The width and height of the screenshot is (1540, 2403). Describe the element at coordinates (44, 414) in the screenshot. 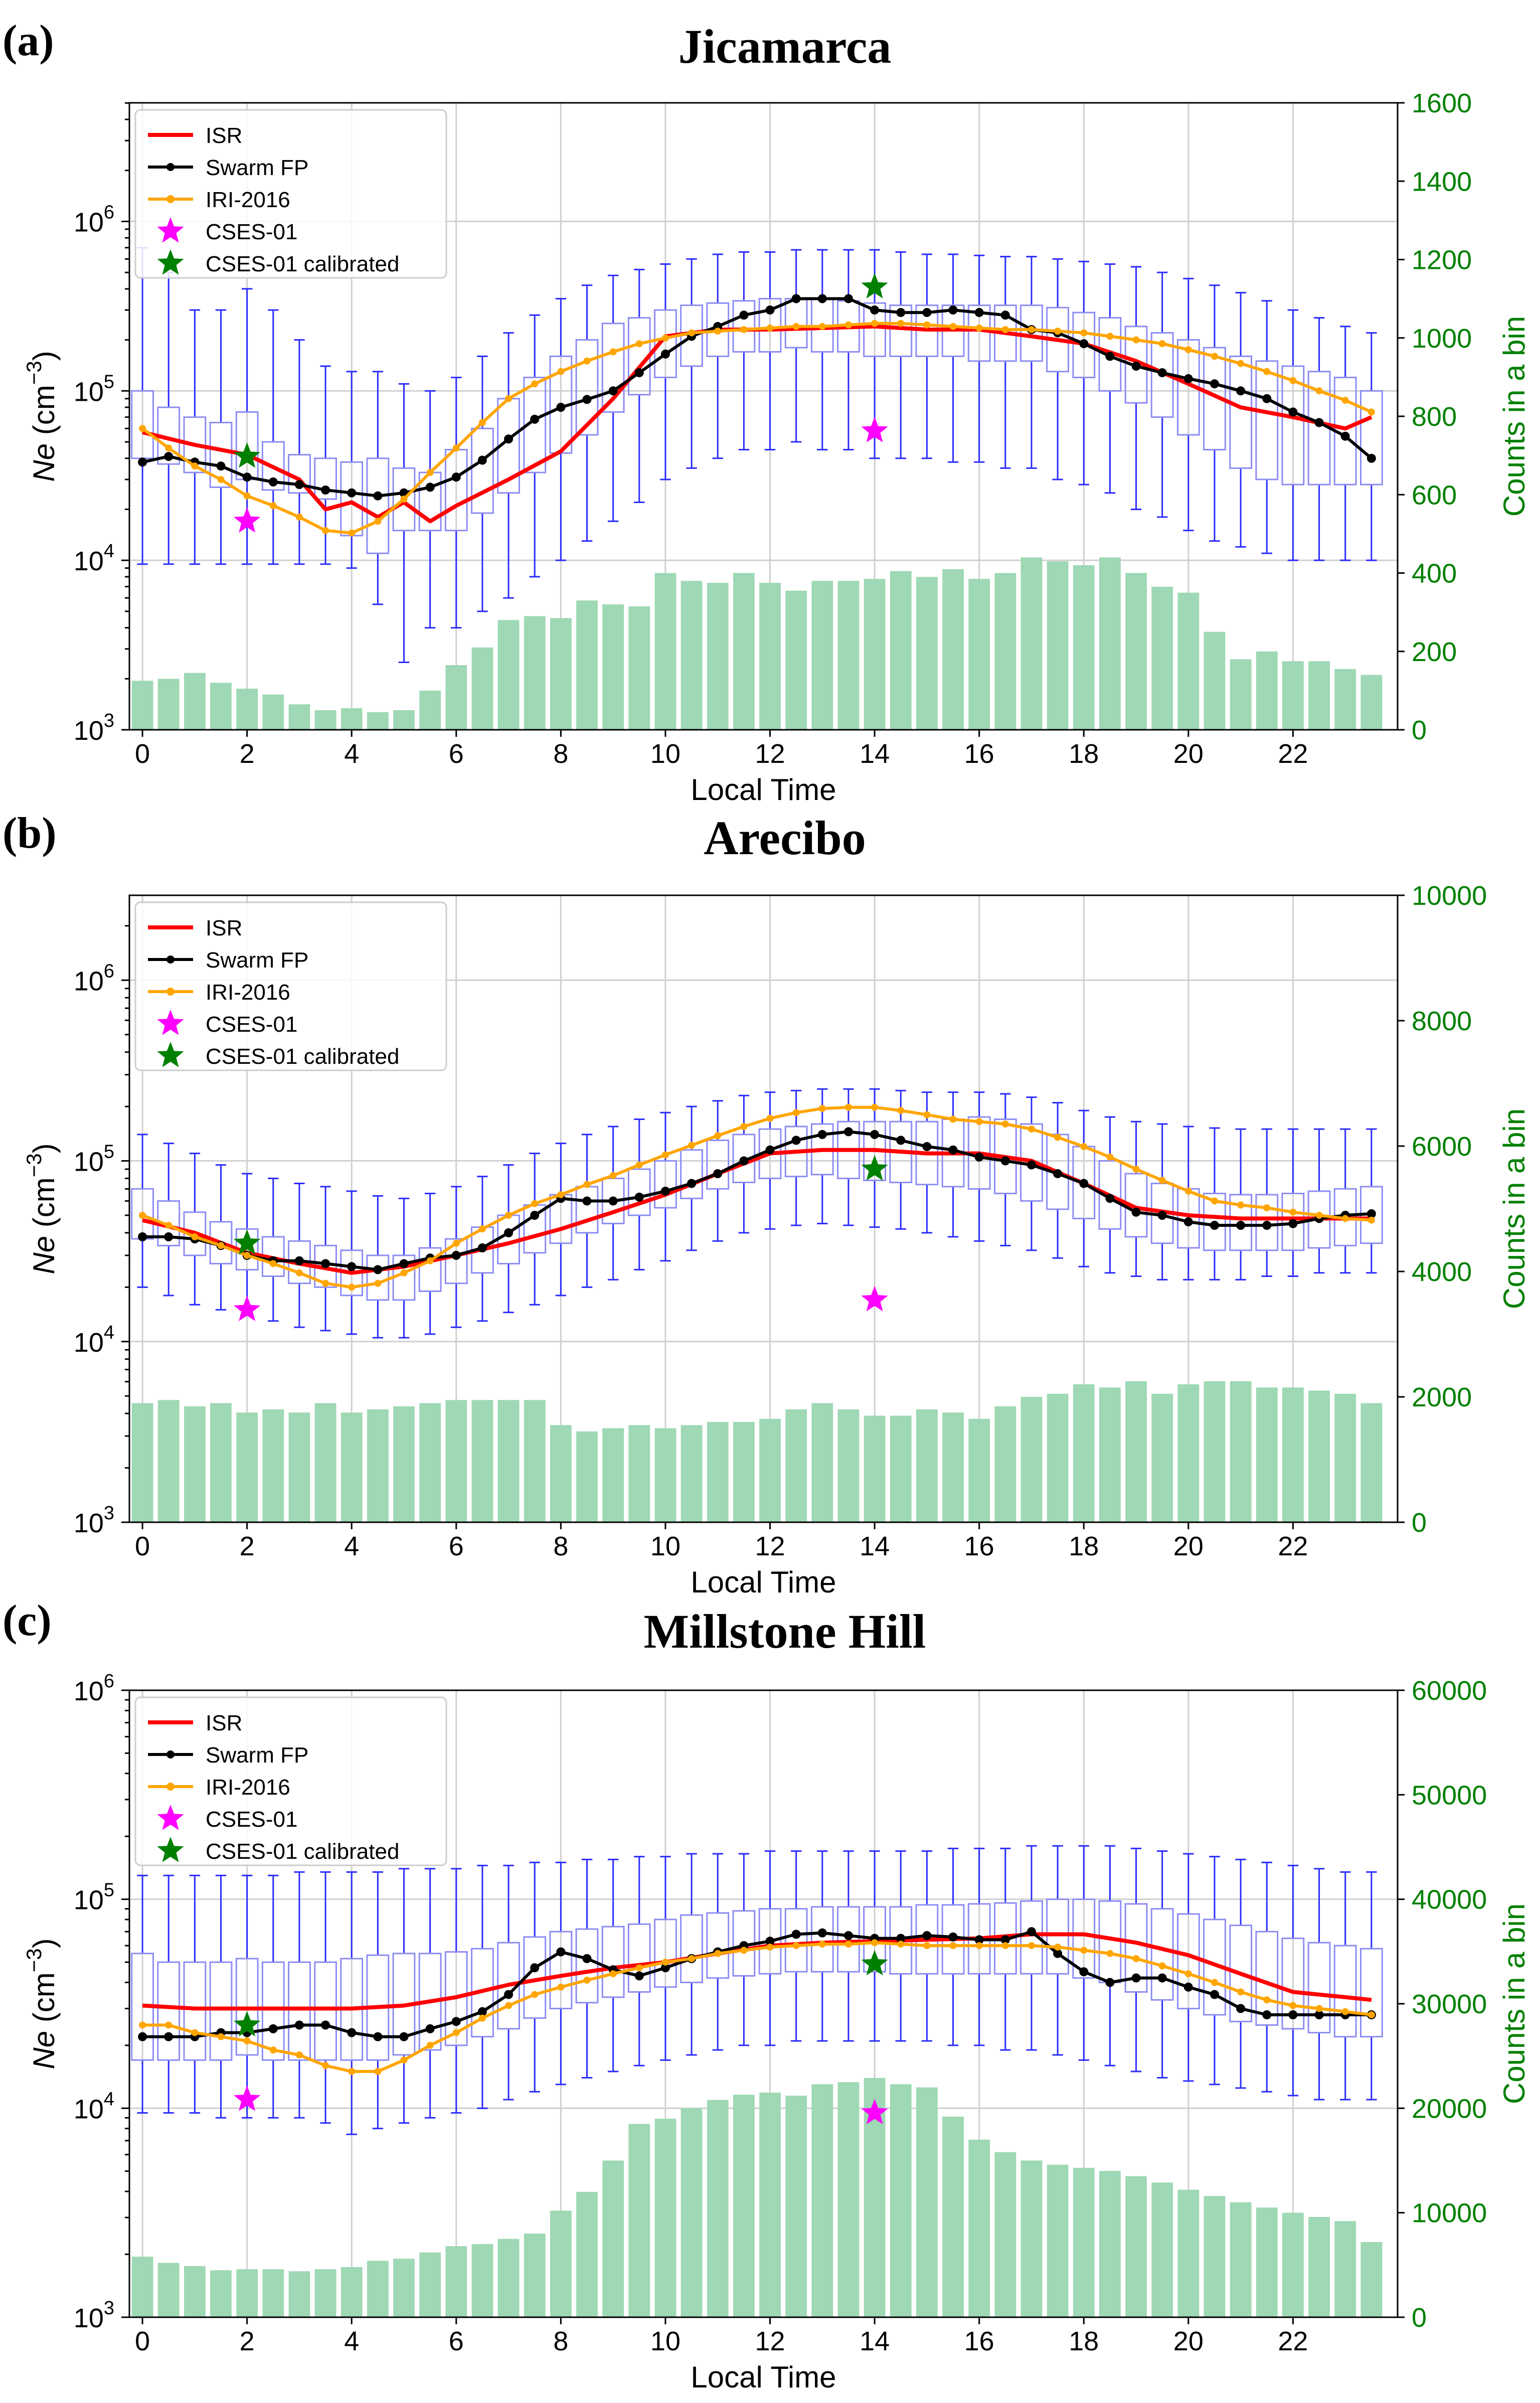

I see `y-axis-label-unit: (cm` at that location.